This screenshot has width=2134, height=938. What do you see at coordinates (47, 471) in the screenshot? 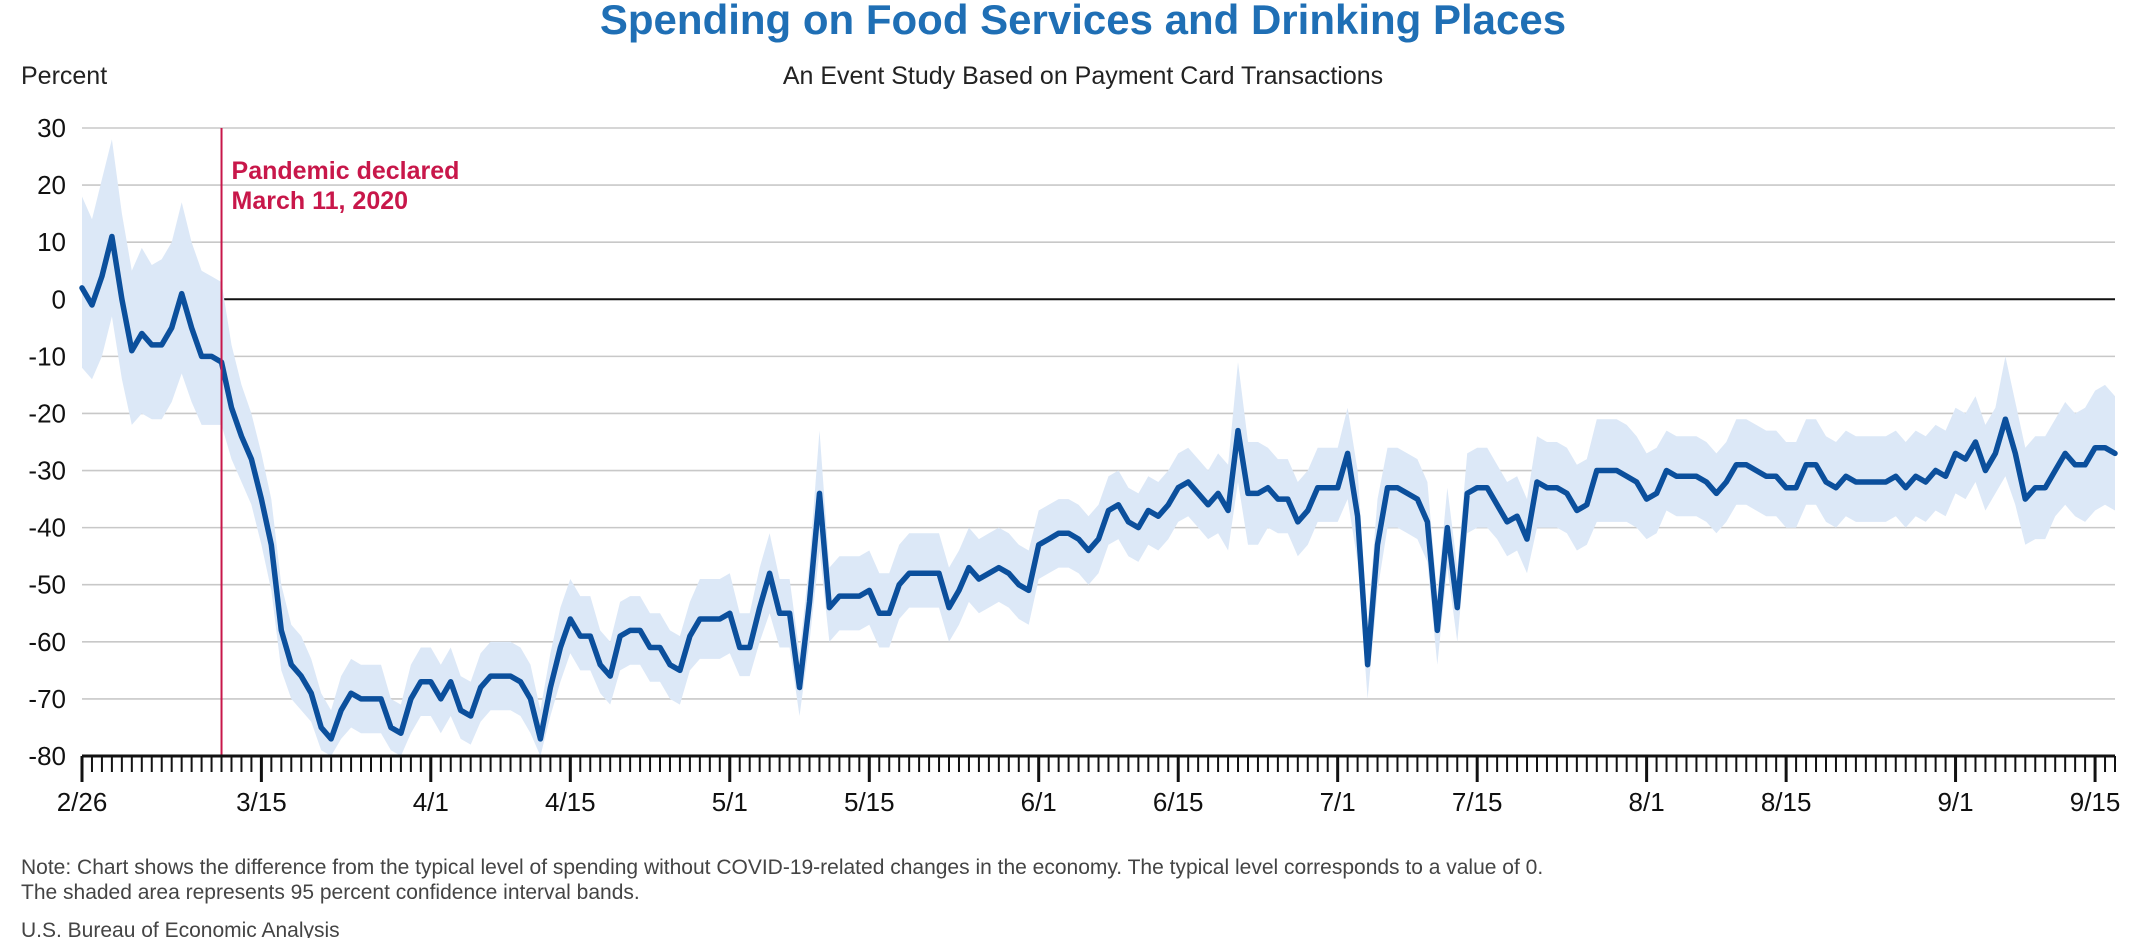
I see `y-tick-label: -30` at bounding box center [47, 471].